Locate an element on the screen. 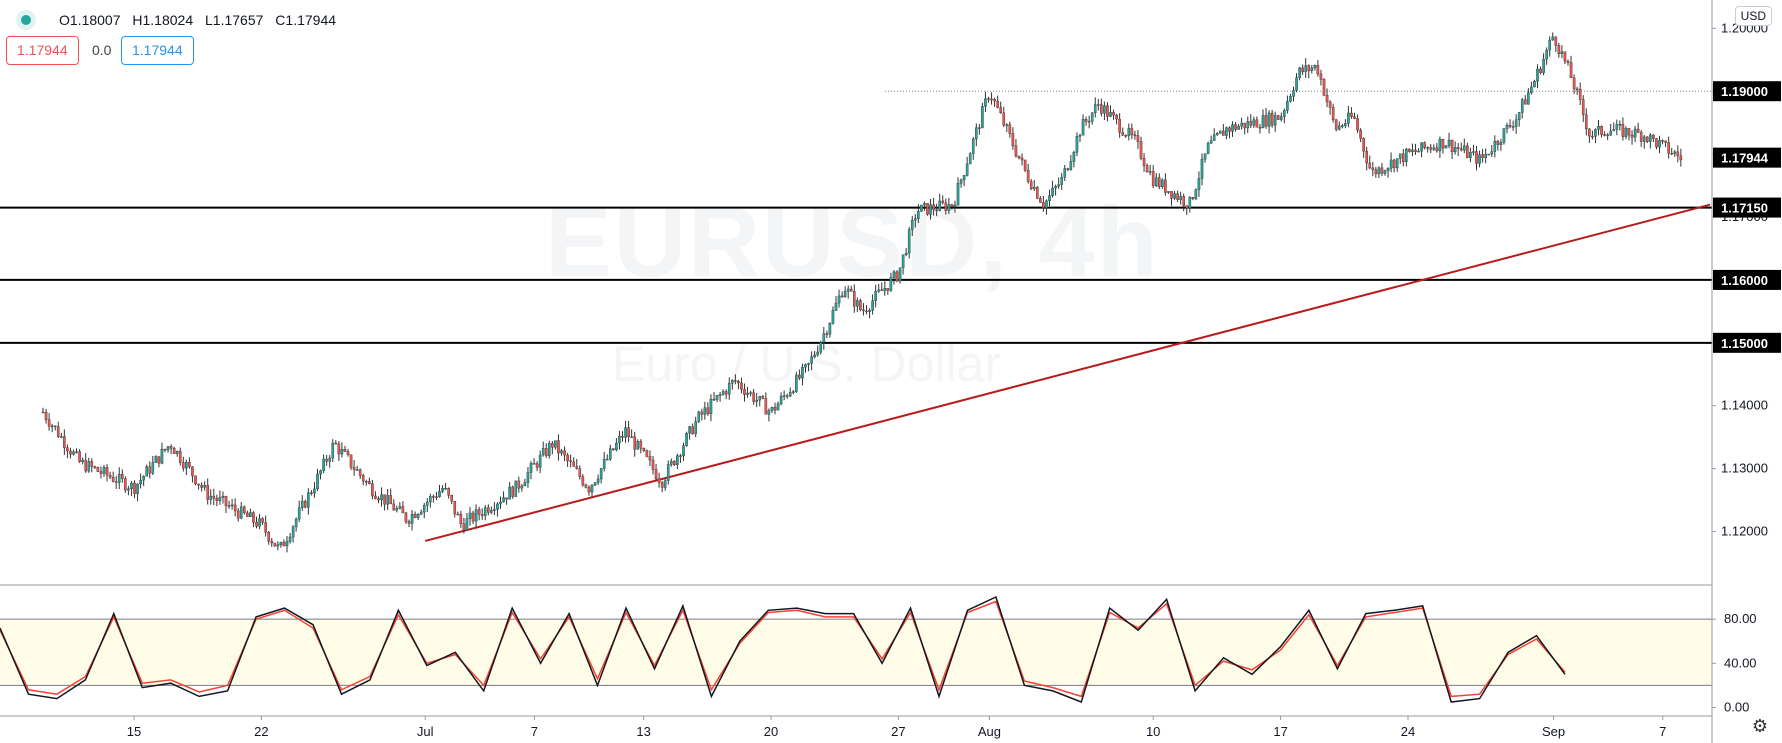  buy-button: 1.17944 is located at coordinates (157, 50).